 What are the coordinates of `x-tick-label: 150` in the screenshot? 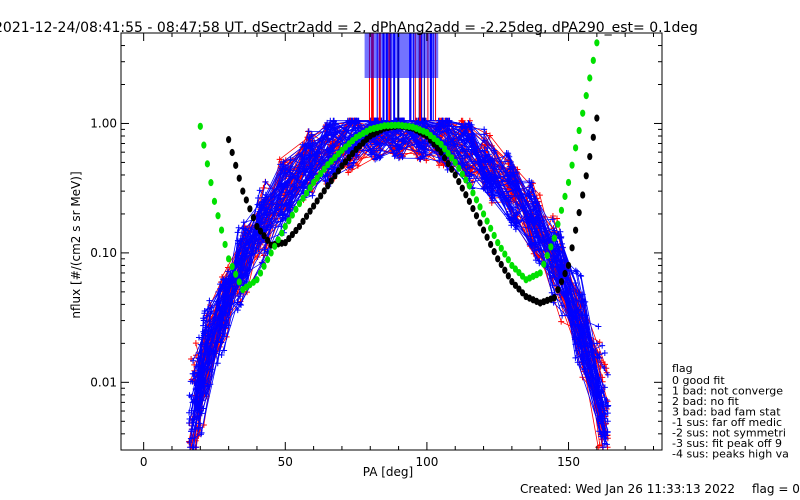 It's located at (568, 462).